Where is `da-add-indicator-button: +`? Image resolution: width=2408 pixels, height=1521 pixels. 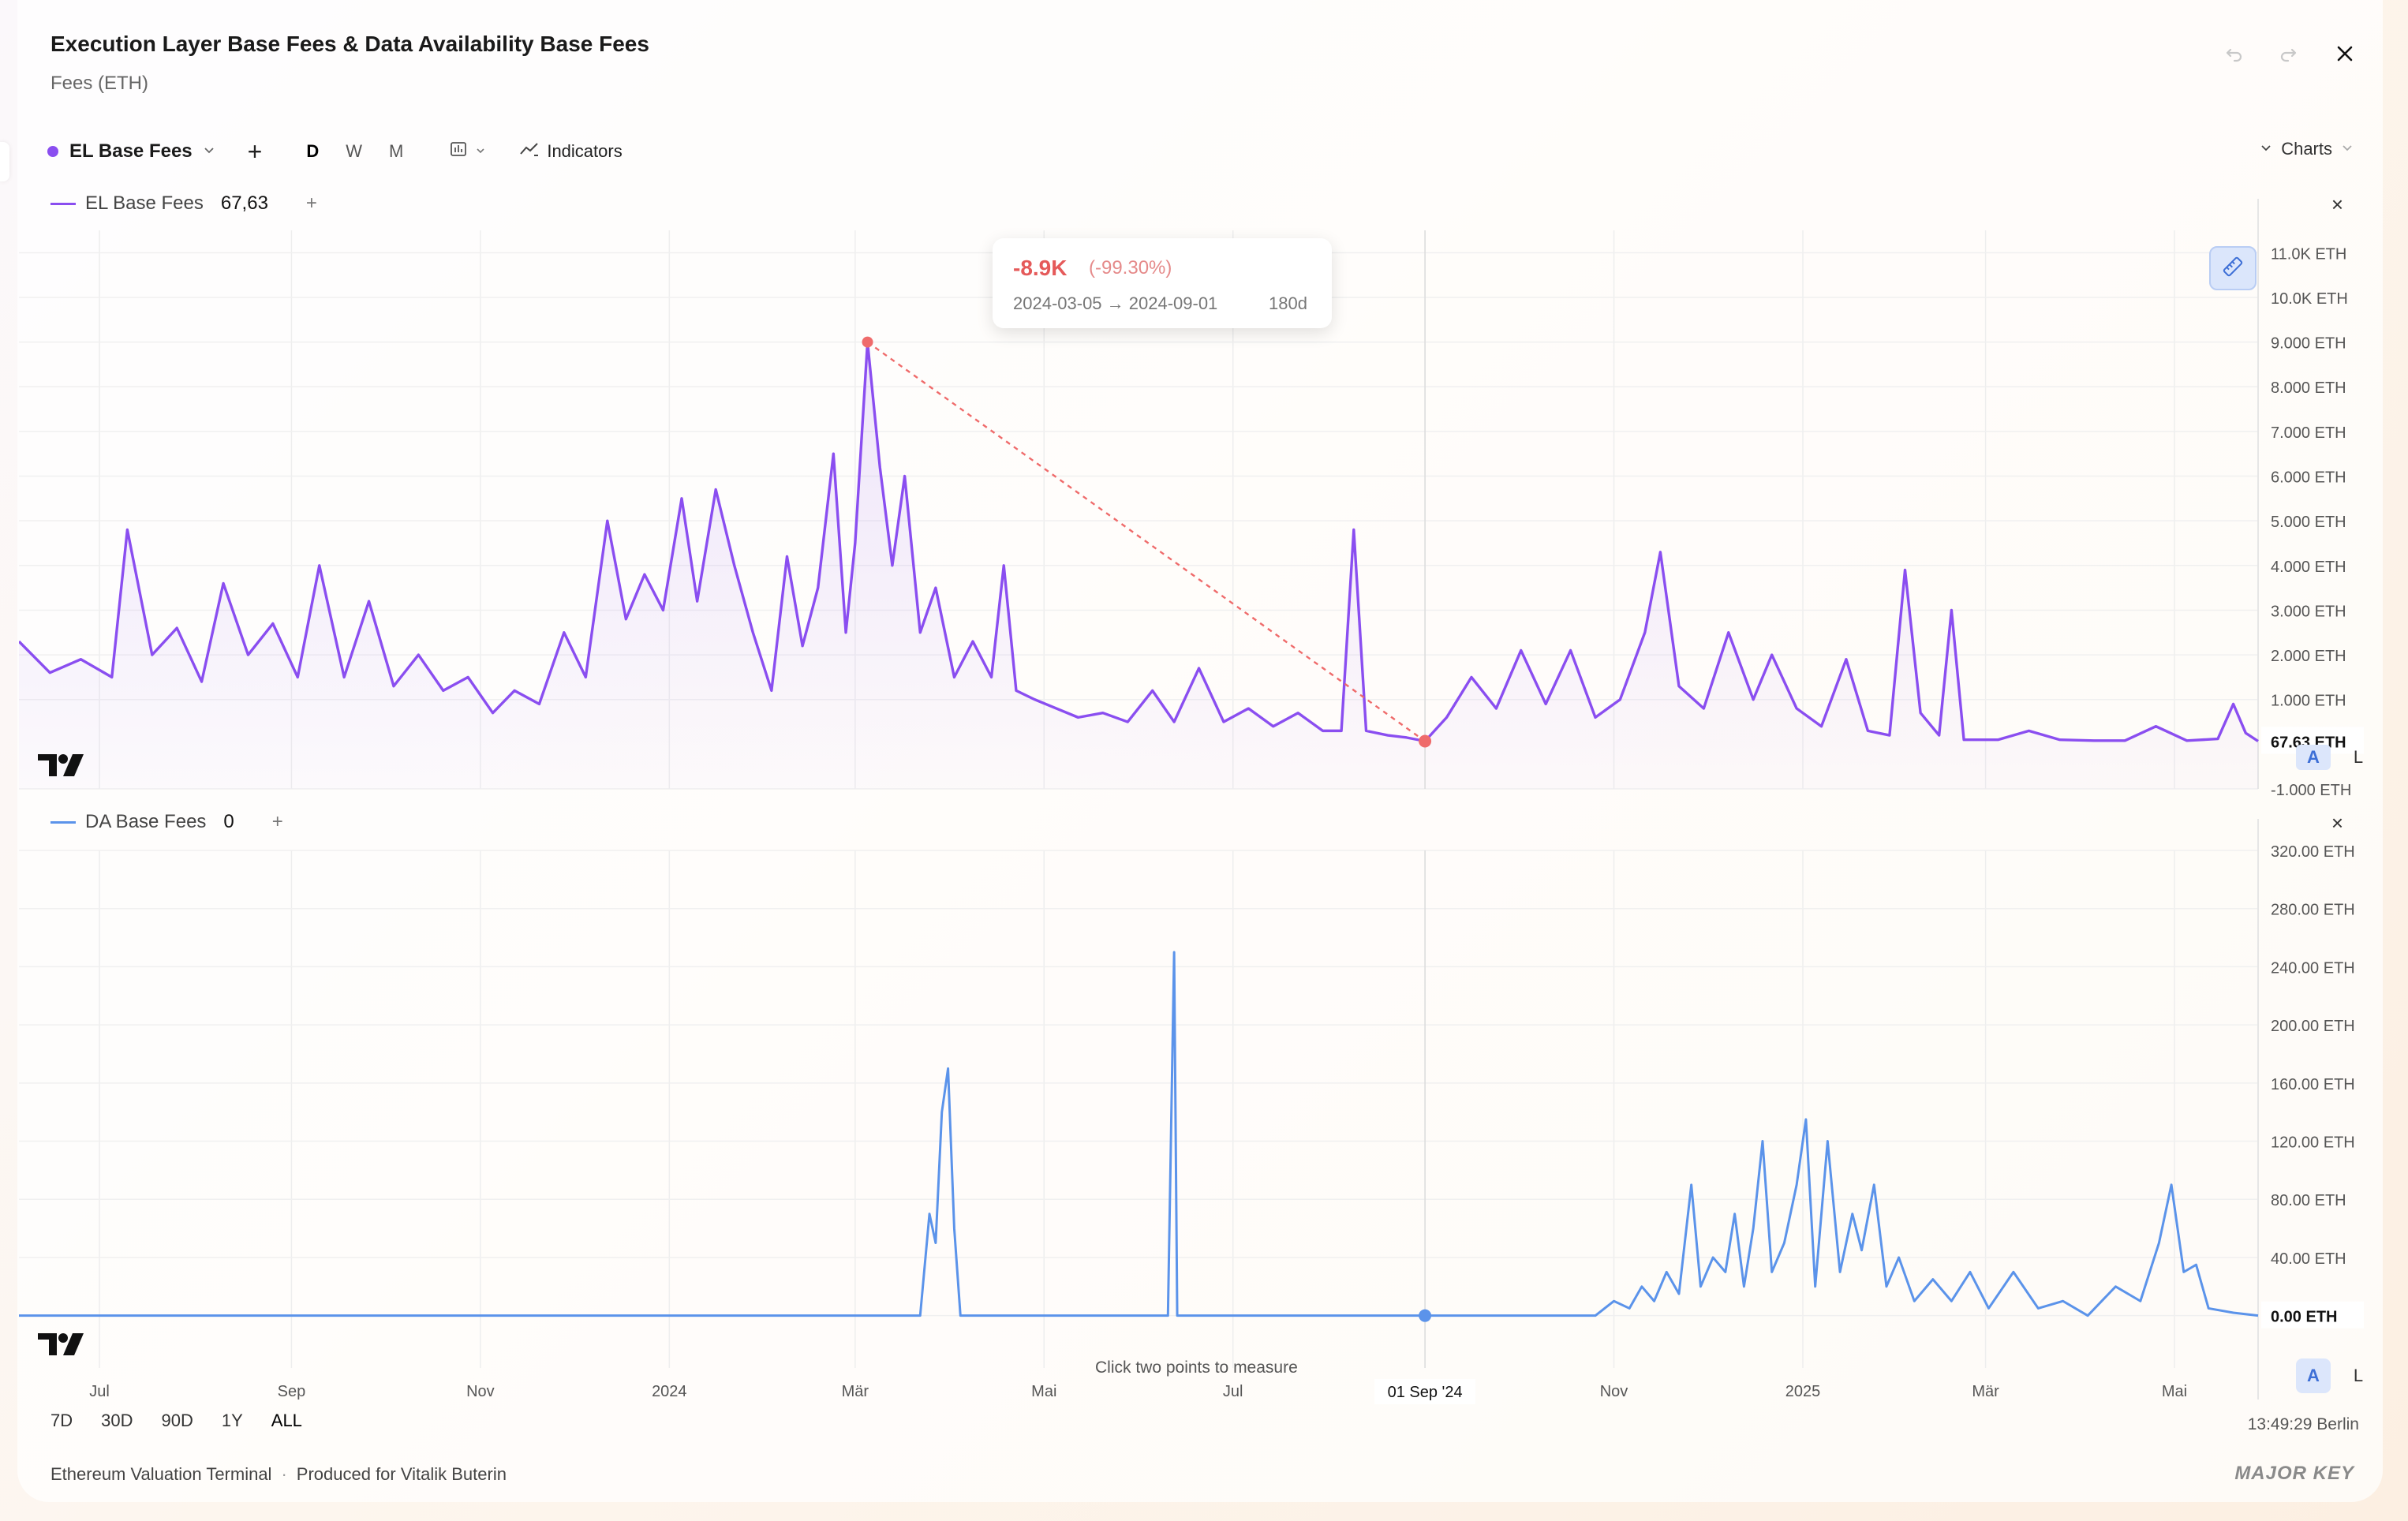 da-add-indicator-button: + is located at coordinates (277, 821).